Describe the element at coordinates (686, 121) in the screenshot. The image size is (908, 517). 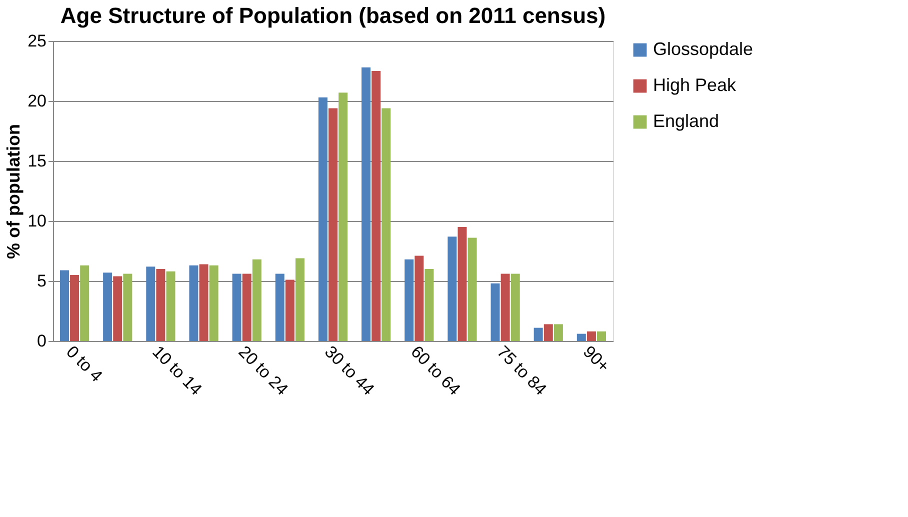
I see `legend-label: England` at that location.